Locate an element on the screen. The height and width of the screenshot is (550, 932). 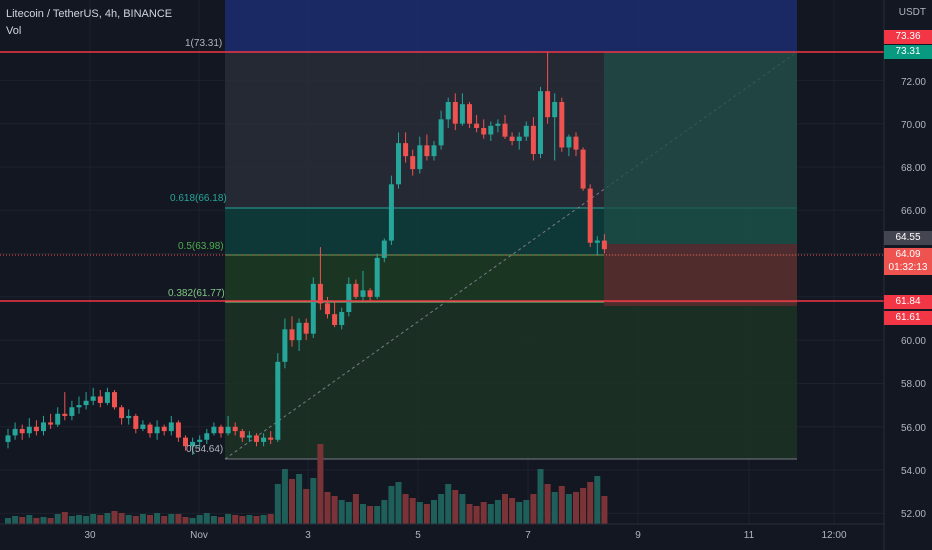
price-tick: 72.00 is located at coordinates (913, 82).